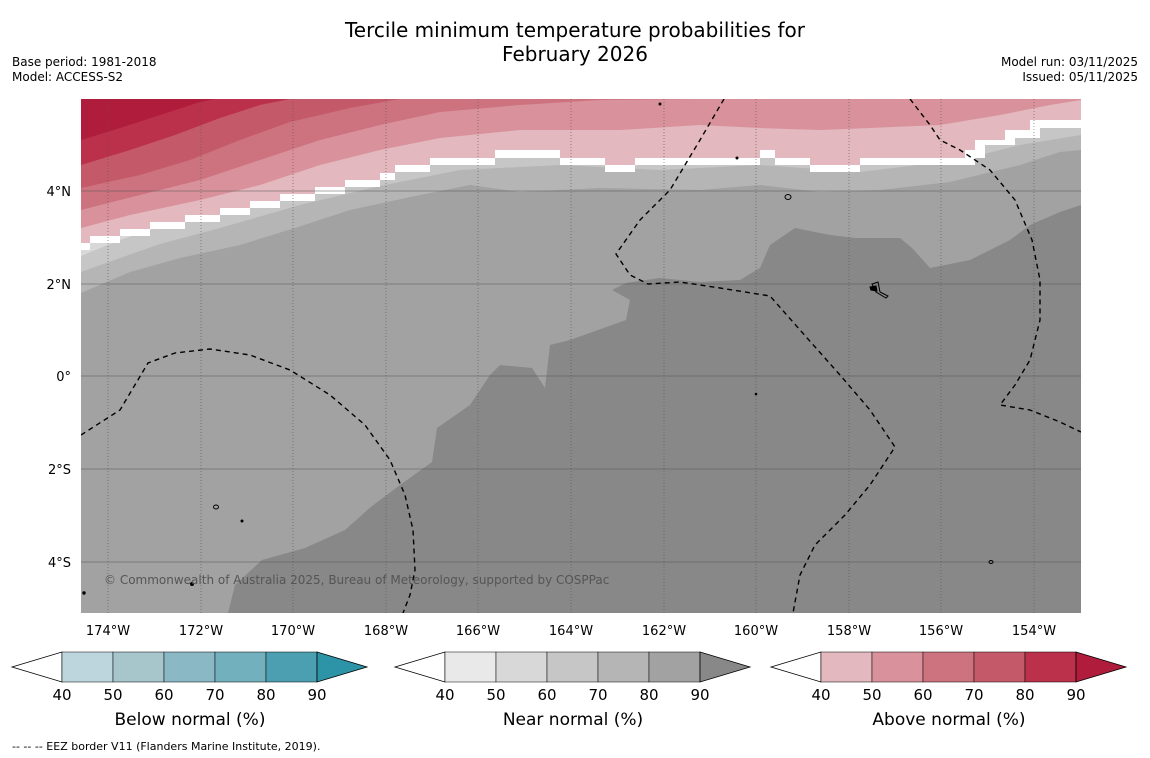 Image resolution: width=1150 pixels, height=758 pixels. What do you see at coordinates (1069, 62) in the screenshot?
I see `model-run: Model run: 03/11/2025` at bounding box center [1069, 62].